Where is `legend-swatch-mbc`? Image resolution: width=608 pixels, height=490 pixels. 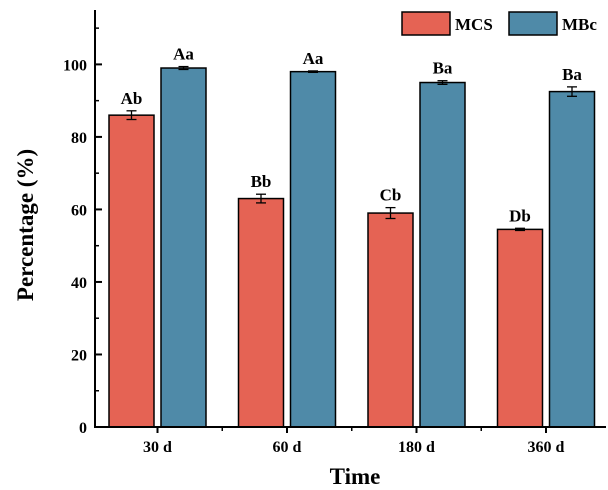
legend-swatch-mbc is located at coordinates (533, 23).